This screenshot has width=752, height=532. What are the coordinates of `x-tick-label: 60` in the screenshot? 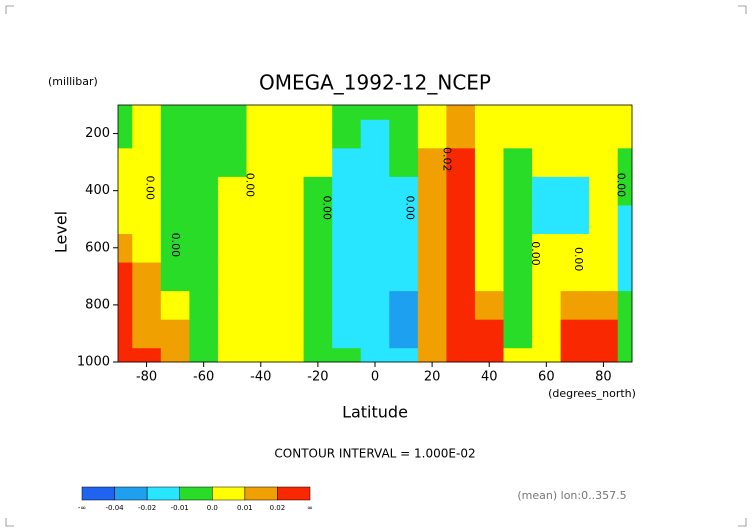 It's located at (546, 377).